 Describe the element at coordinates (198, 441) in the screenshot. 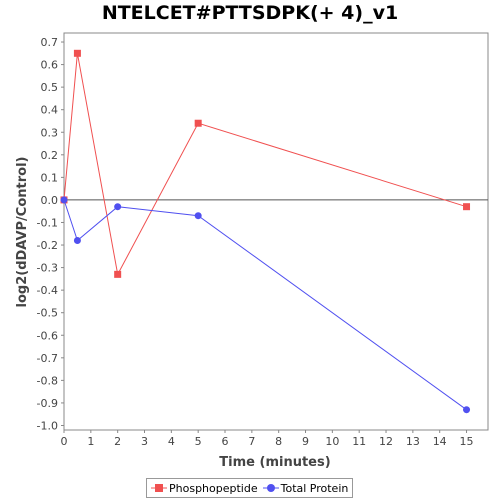

I see `x-tick-label: 5` at that location.